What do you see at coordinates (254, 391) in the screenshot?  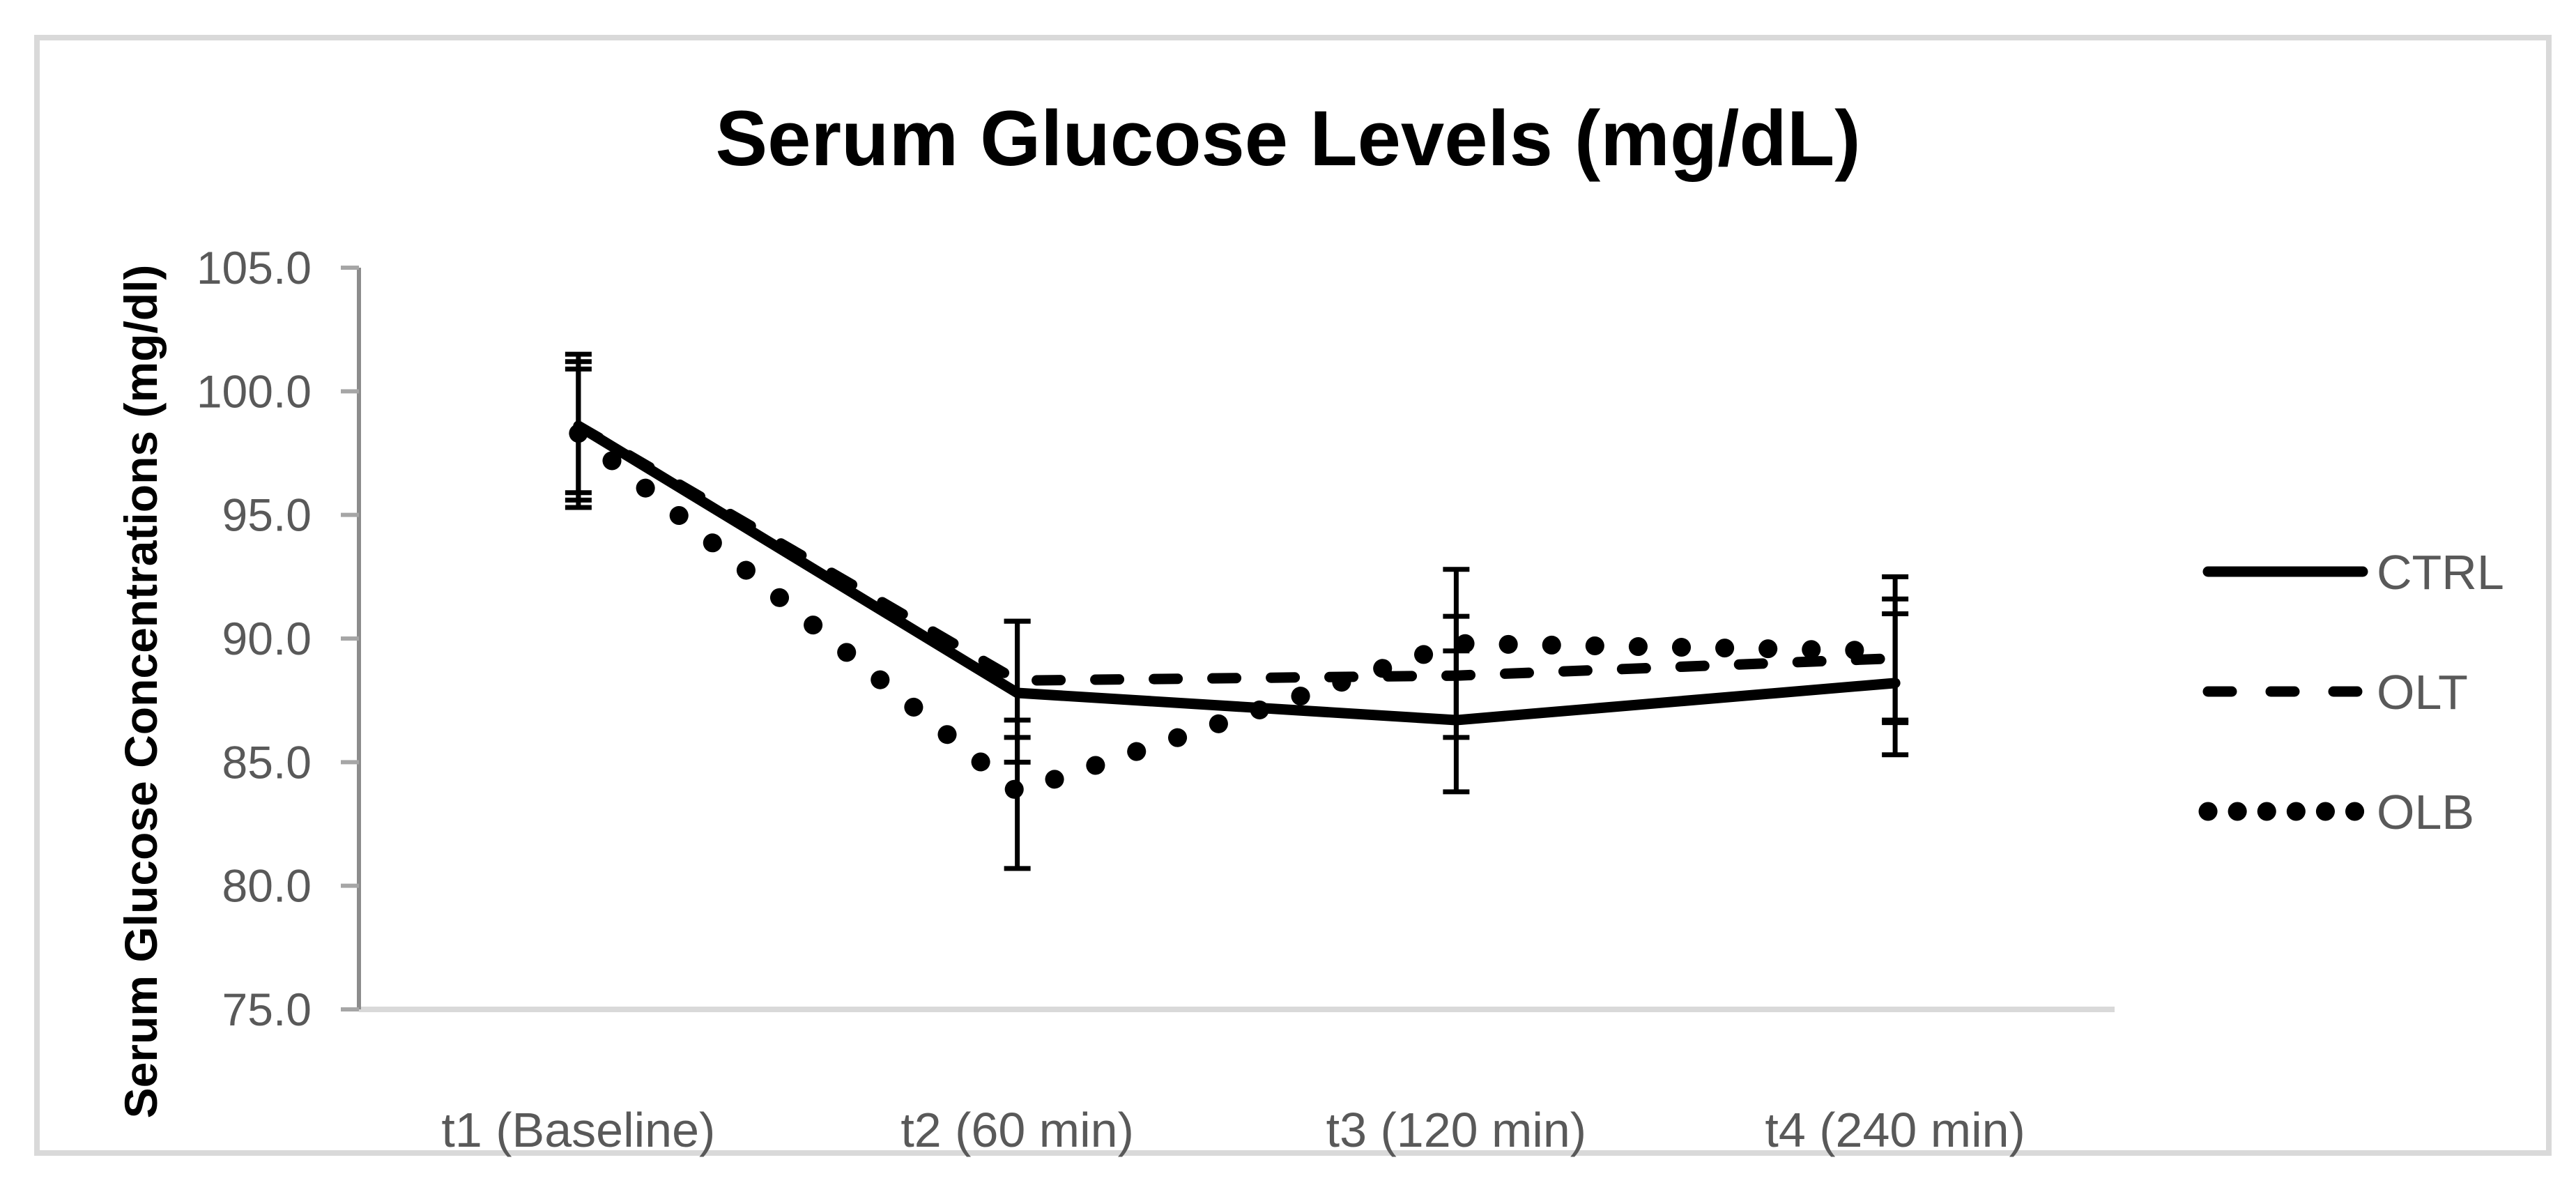 I see `y-tick-label: 100.0` at bounding box center [254, 391].